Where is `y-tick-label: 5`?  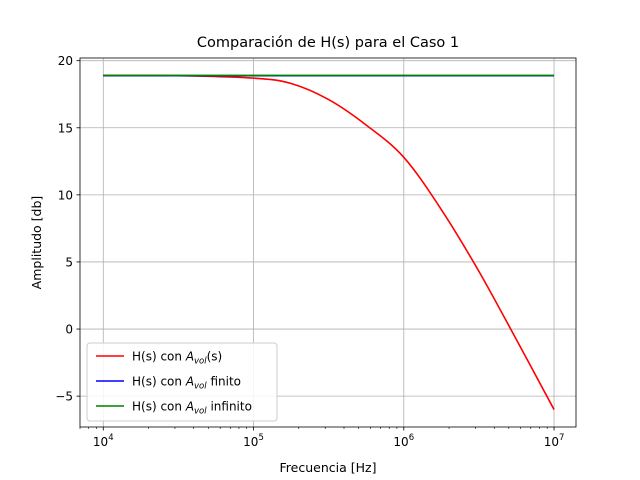 y-tick-label: 5 is located at coordinates (69, 262).